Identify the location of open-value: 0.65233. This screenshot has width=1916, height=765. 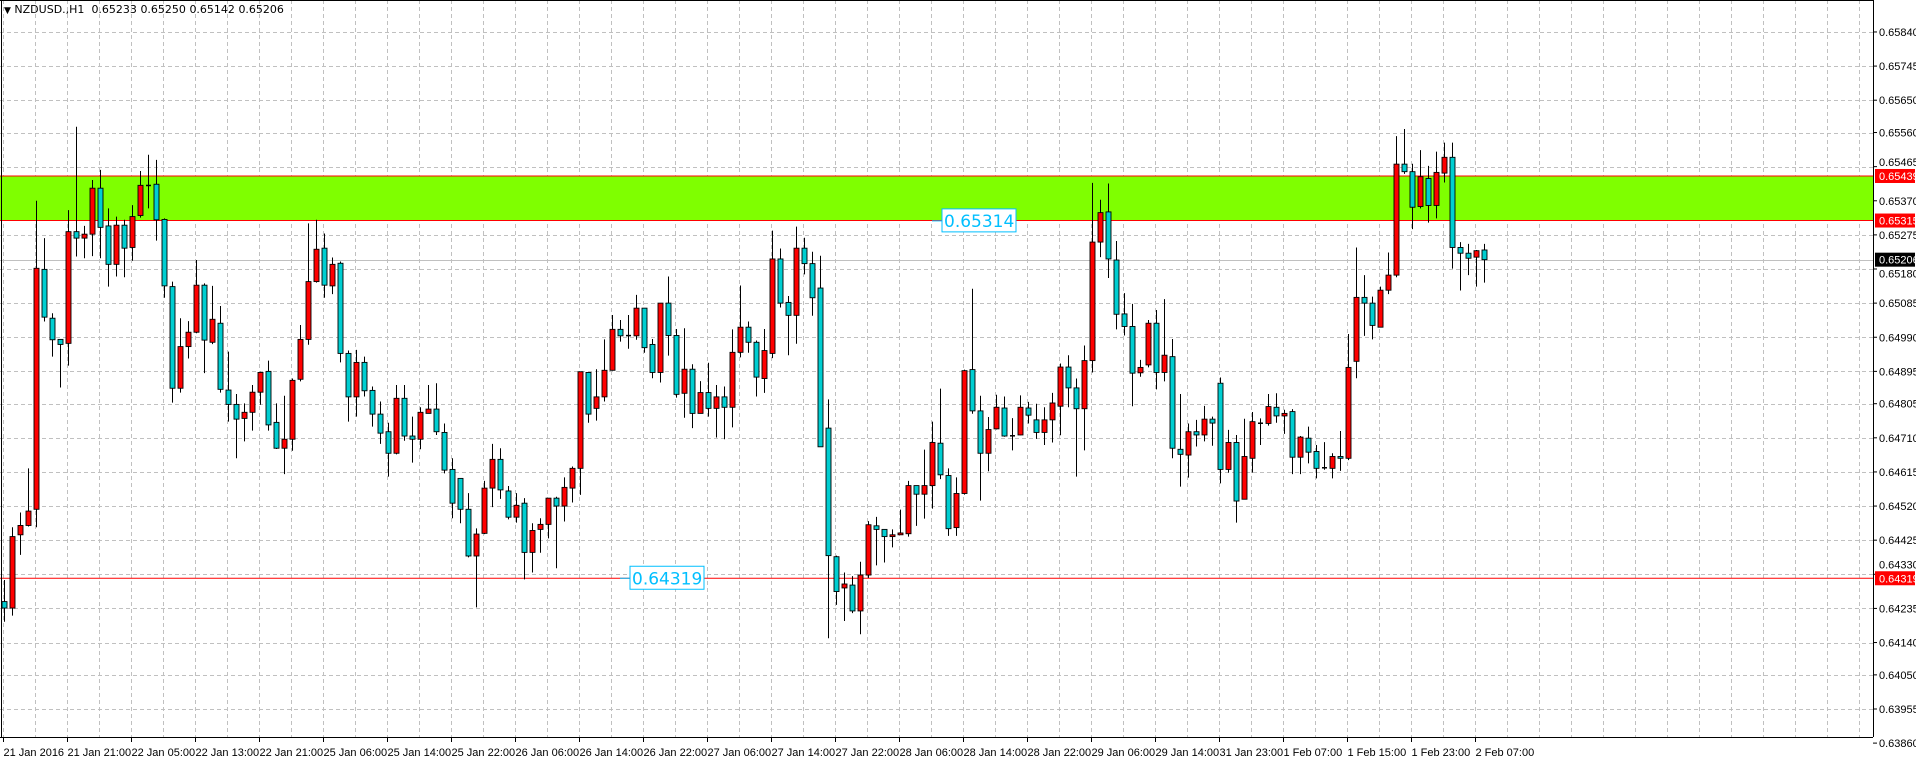
(114, 9).